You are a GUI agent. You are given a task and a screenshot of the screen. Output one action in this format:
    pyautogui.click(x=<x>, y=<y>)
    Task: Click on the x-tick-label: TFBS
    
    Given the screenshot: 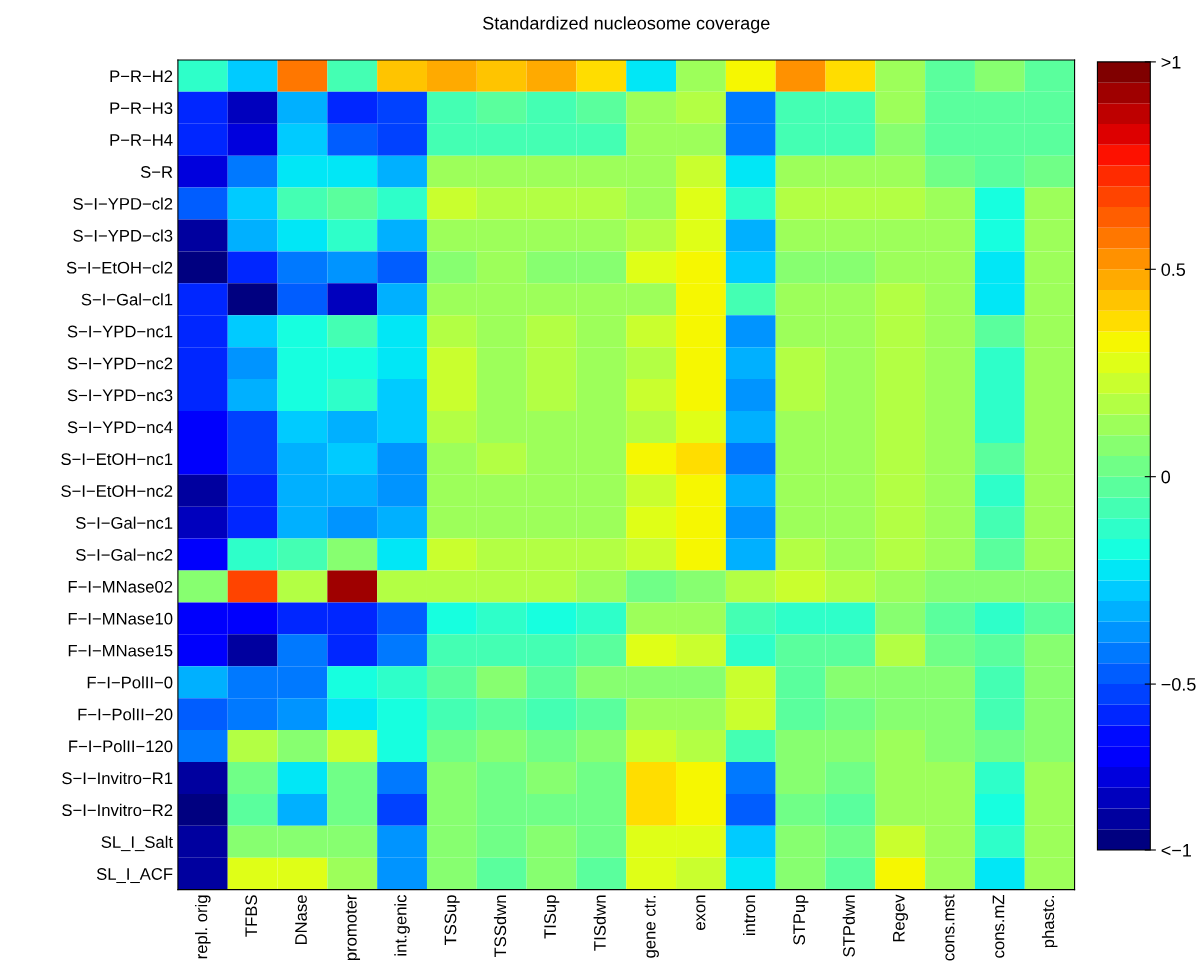 What is the action you would take?
    pyautogui.click(x=251, y=916)
    